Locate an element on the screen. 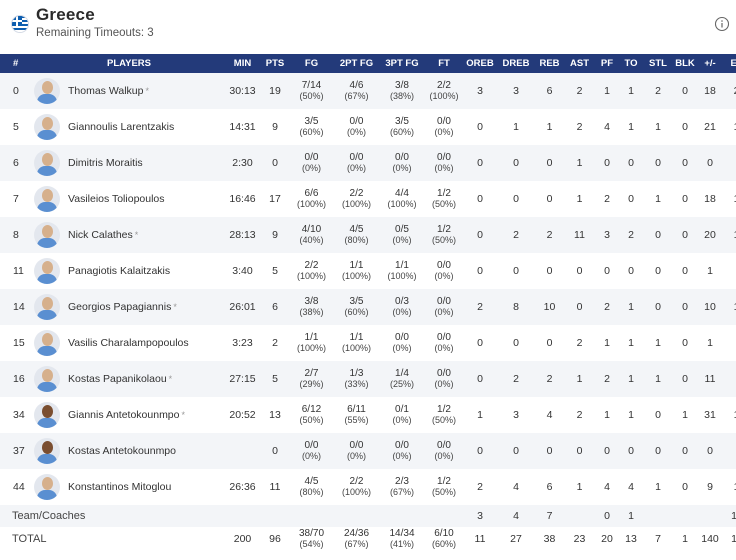  ft-stack: 1/2 (50%) is located at coordinates (444, 487).